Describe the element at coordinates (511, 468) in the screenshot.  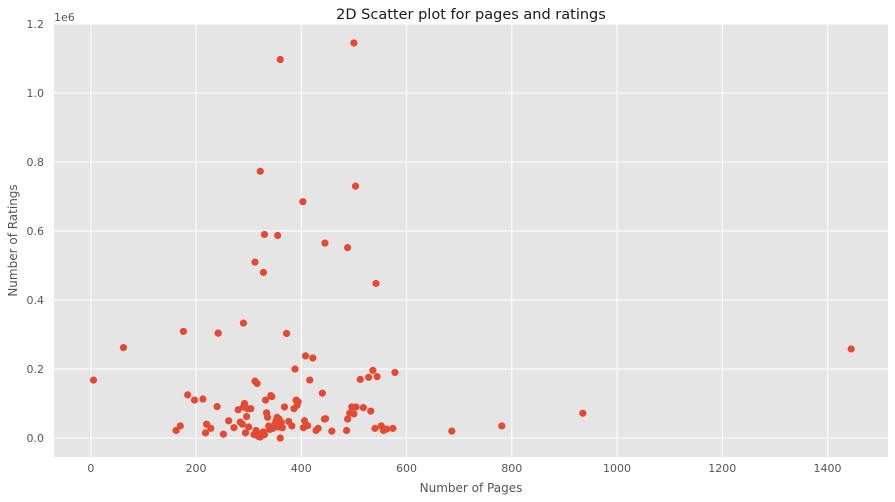
I see `x-tick-label: 800` at that location.